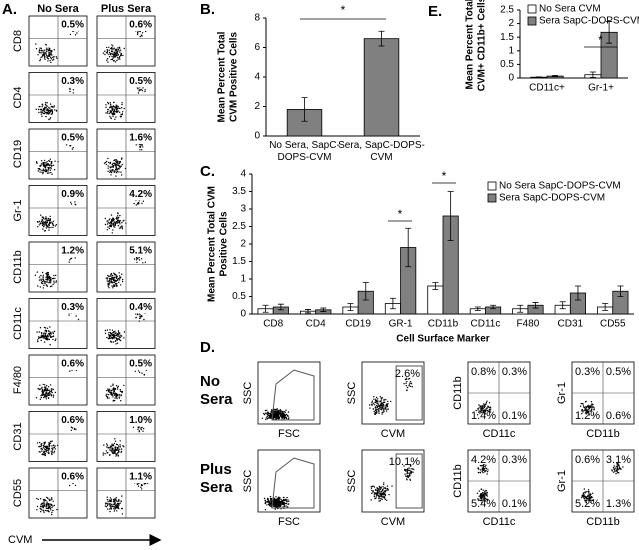 Image resolution: width=639 pixels, height=550 pixels. I want to click on x-axis-label: CD11b, so click(602, 522).